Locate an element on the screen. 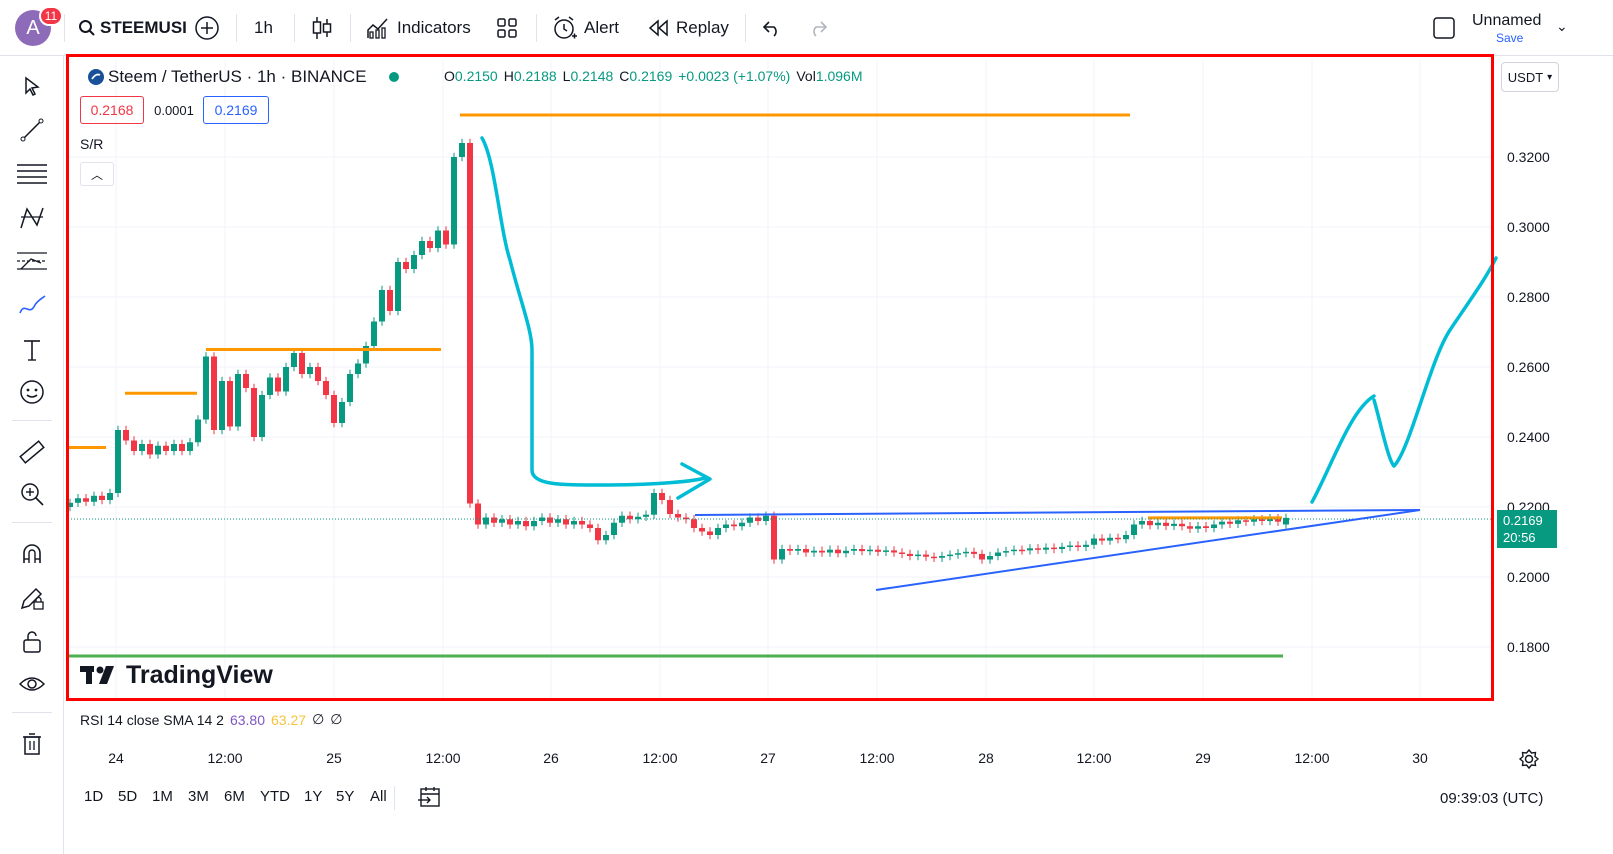  range-button-all: All is located at coordinates (378, 796).